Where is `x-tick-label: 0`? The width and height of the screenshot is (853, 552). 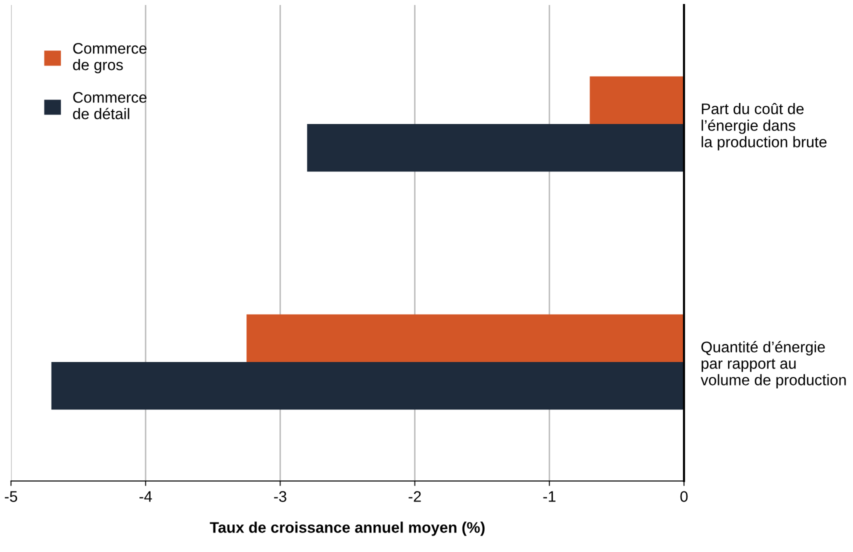 x-tick-label: 0 is located at coordinates (684, 496).